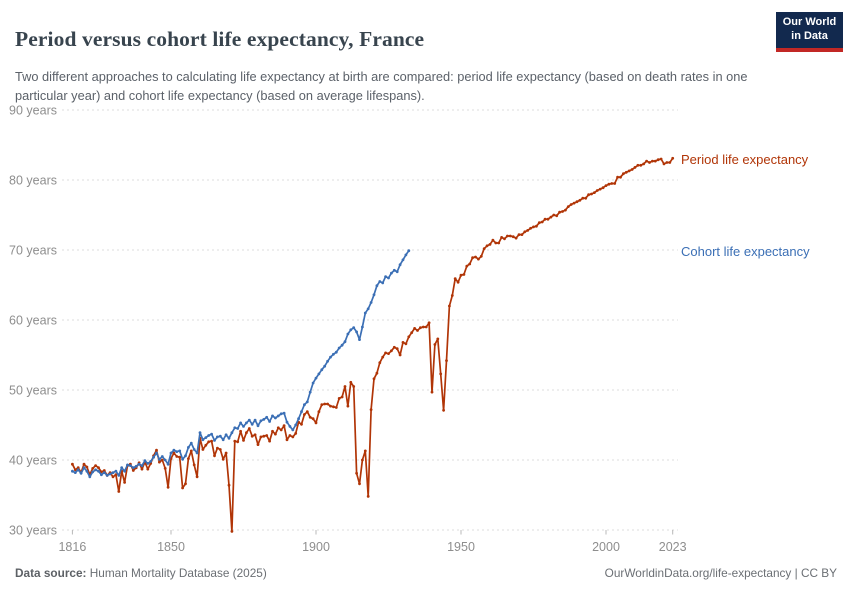 The width and height of the screenshot is (850, 600). I want to click on x-tick-label: 1950, so click(461, 547).